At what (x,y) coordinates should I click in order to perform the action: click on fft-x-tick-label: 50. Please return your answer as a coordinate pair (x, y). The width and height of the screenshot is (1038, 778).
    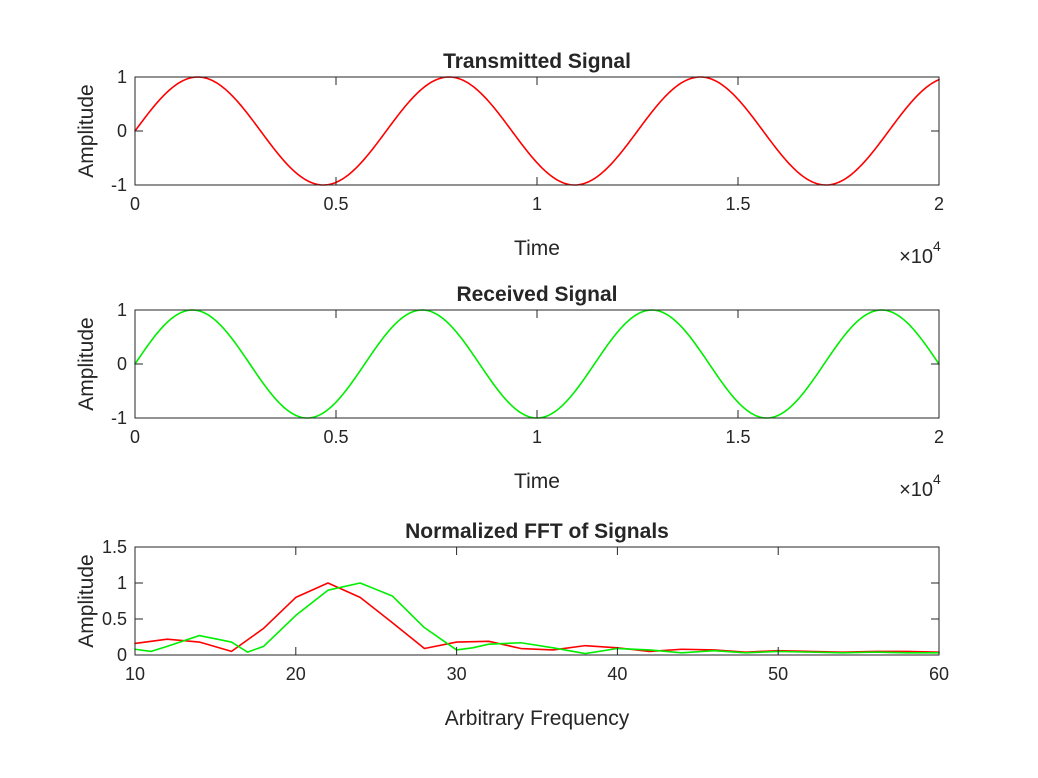
    Looking at the image, I should click on (778, 674).